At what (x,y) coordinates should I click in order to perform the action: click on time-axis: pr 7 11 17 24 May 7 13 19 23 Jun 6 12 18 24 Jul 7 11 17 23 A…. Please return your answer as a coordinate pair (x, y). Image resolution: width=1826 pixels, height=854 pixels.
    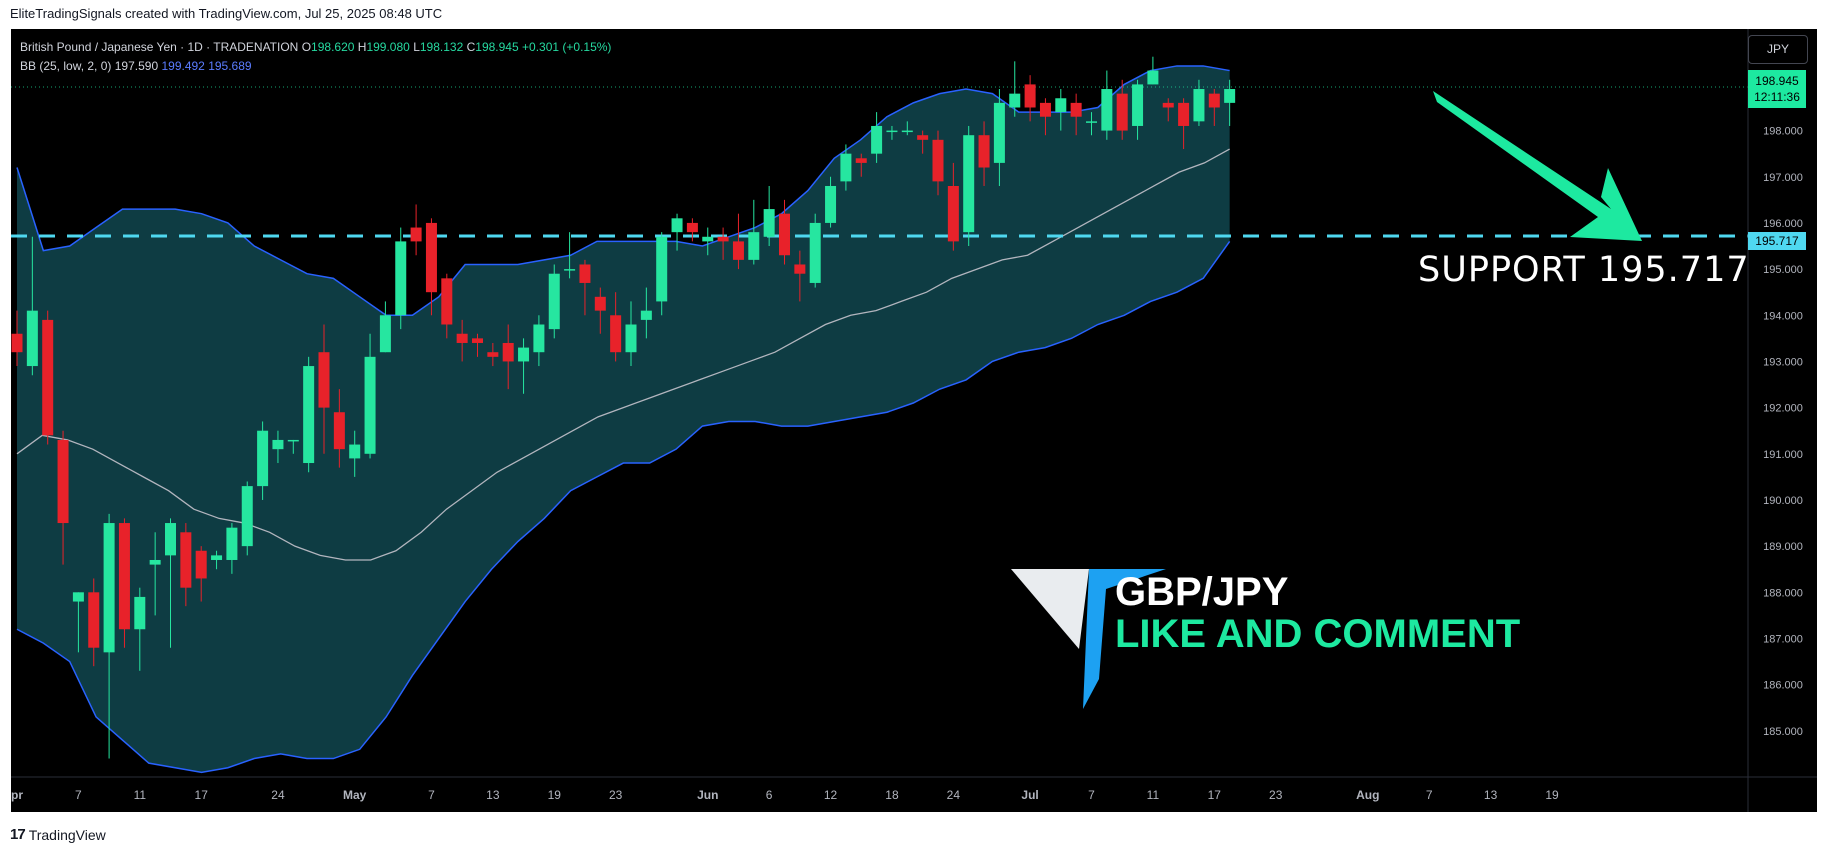
    Looking at the image, I should click on (914, 789).